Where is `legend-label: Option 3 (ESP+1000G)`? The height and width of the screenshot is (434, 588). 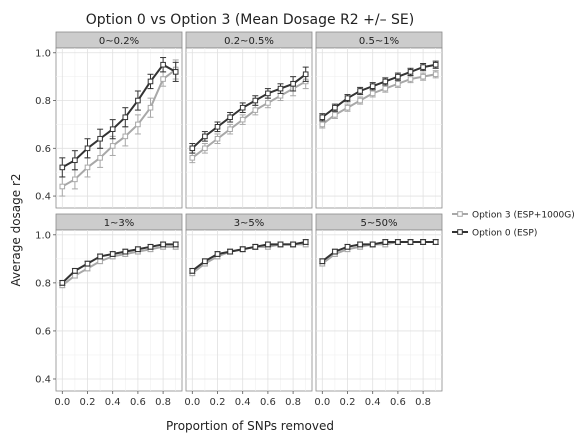 legend-label: Option 3 (ESP+1000G) is located at coordinates (523, 216).